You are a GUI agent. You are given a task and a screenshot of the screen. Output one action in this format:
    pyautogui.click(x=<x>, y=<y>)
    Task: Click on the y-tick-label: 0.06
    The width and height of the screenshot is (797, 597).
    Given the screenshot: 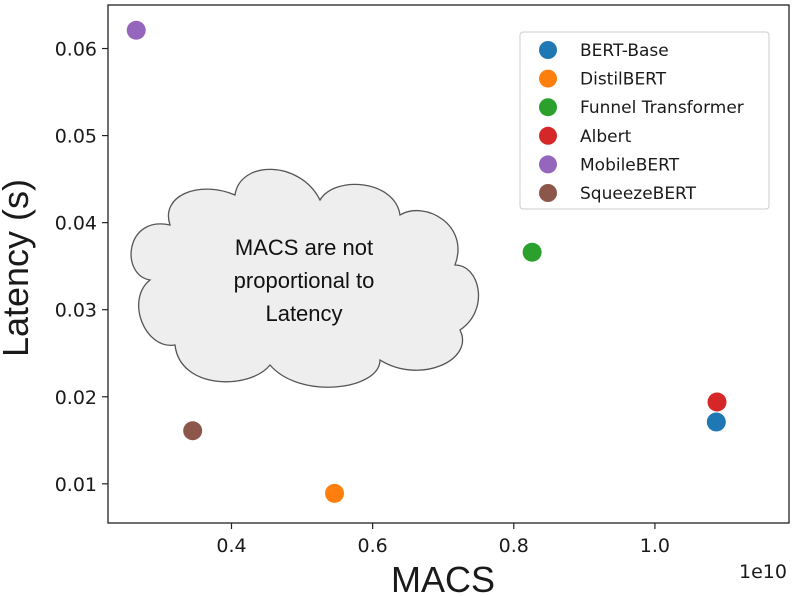 What is the action you would take?
    pyautogui.click(x=76, y=50)
    